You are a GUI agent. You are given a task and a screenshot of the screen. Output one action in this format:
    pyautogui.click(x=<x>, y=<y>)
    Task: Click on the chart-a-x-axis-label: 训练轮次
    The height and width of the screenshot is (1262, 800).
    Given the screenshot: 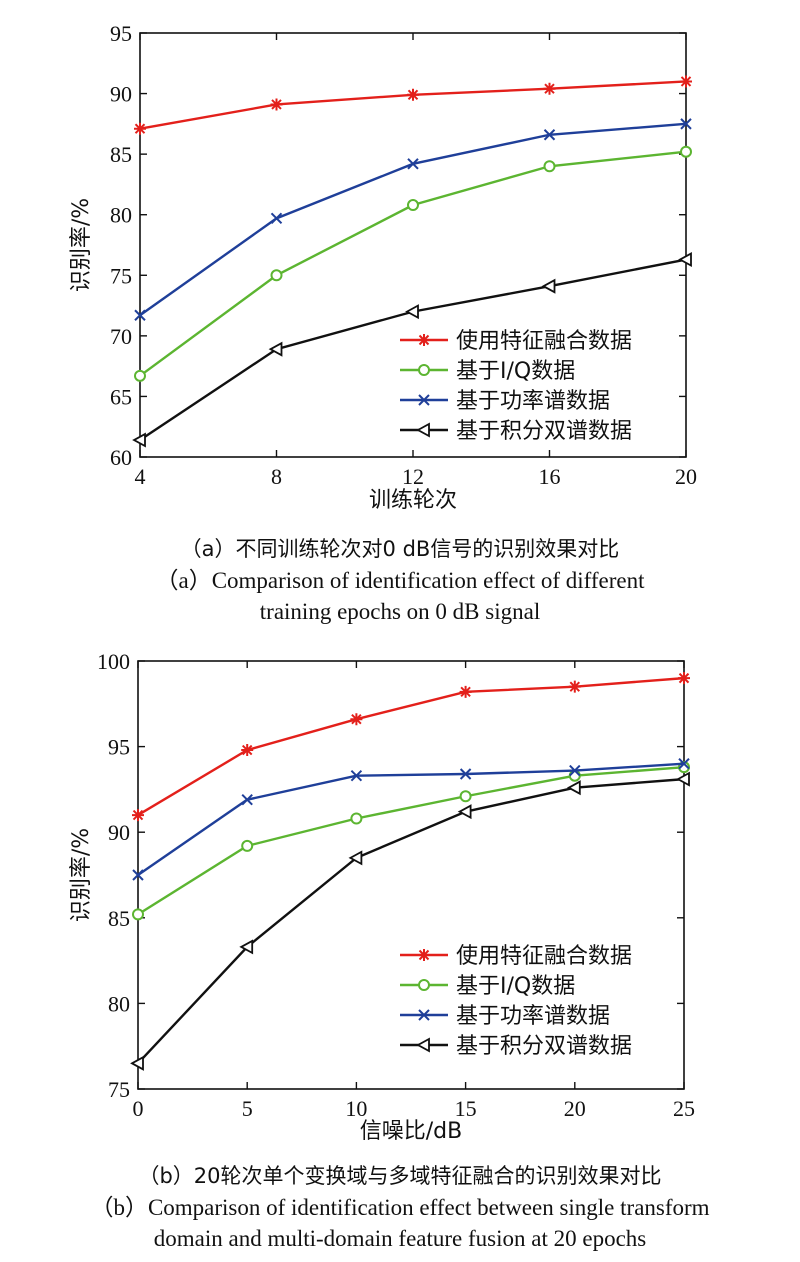 What is the action you would take?
    pyautogui.click(x=413, y=500)
    